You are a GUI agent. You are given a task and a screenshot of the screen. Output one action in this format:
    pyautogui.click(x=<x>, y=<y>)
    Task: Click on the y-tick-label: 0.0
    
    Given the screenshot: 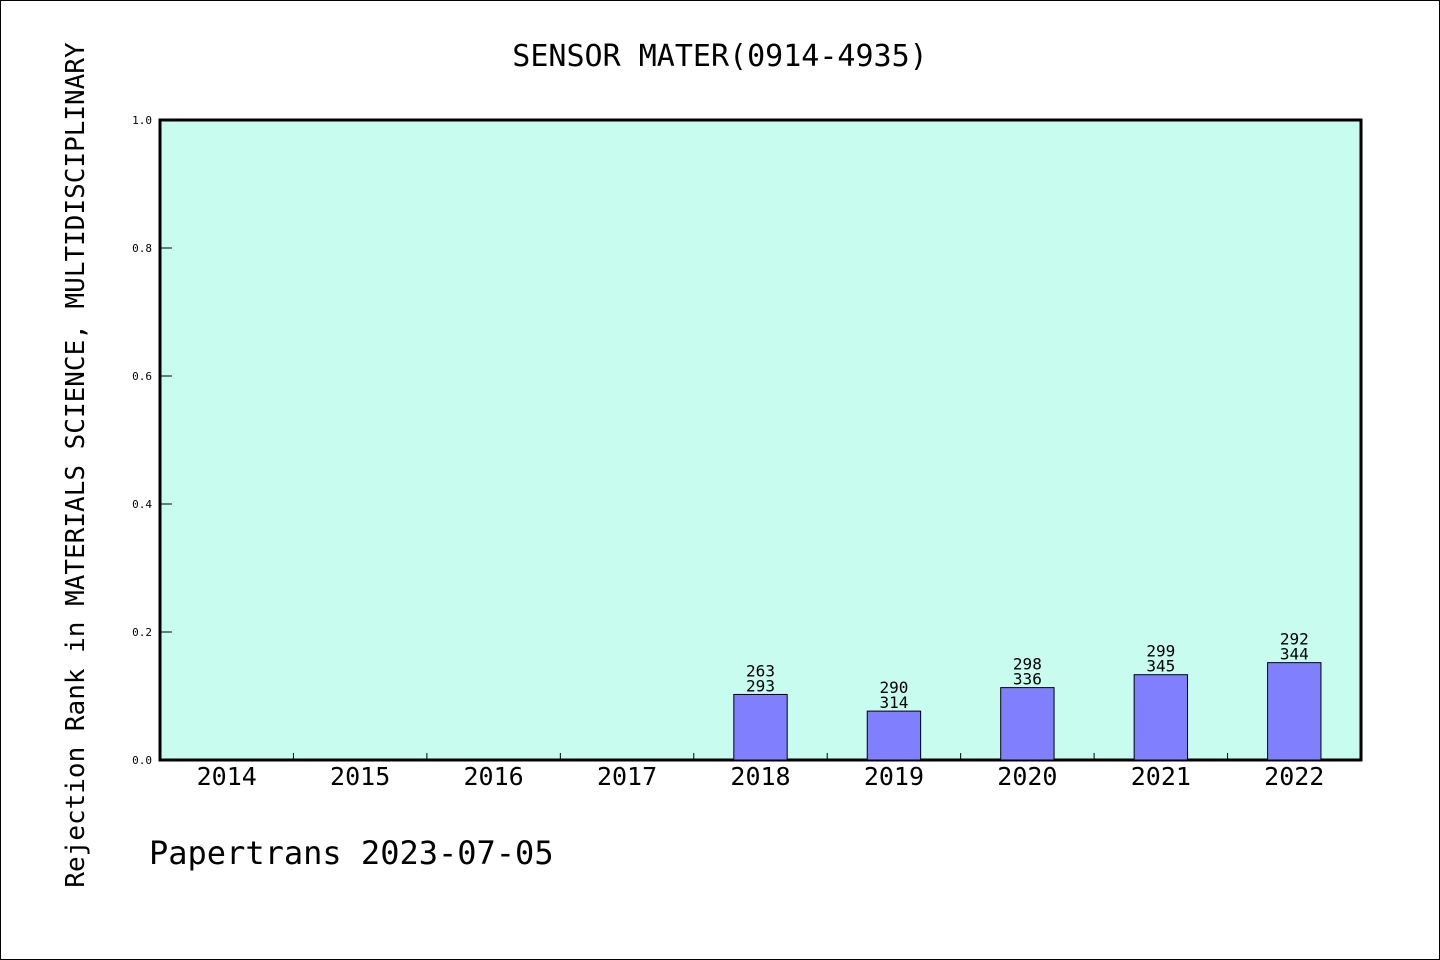 What is the action you would take?
    pyautogui.click(x=142, y=760)
    